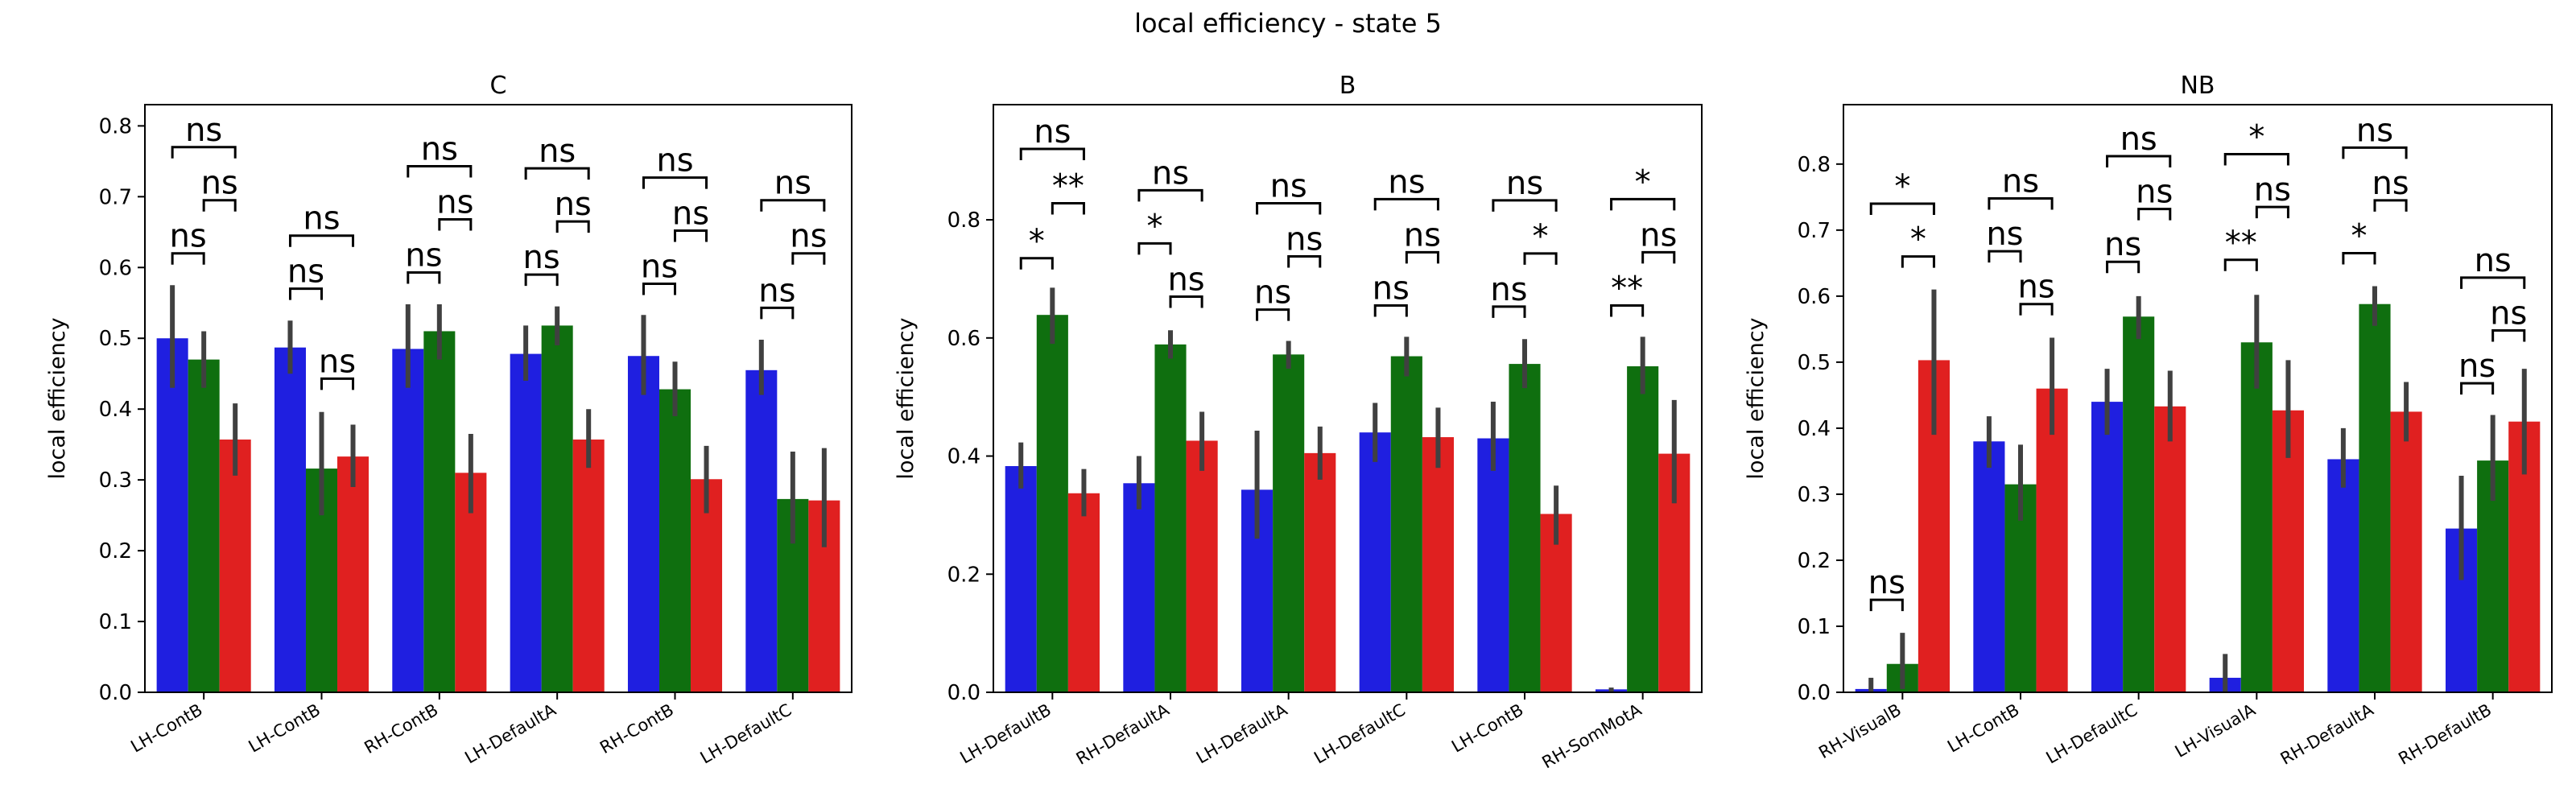 The height and width of the screenshot is (805, 2576). What do you see at coordinates (166, 728) in the screenshot?
I see `x-tick-label: LH-ContB` at bounding box center [166, 728].